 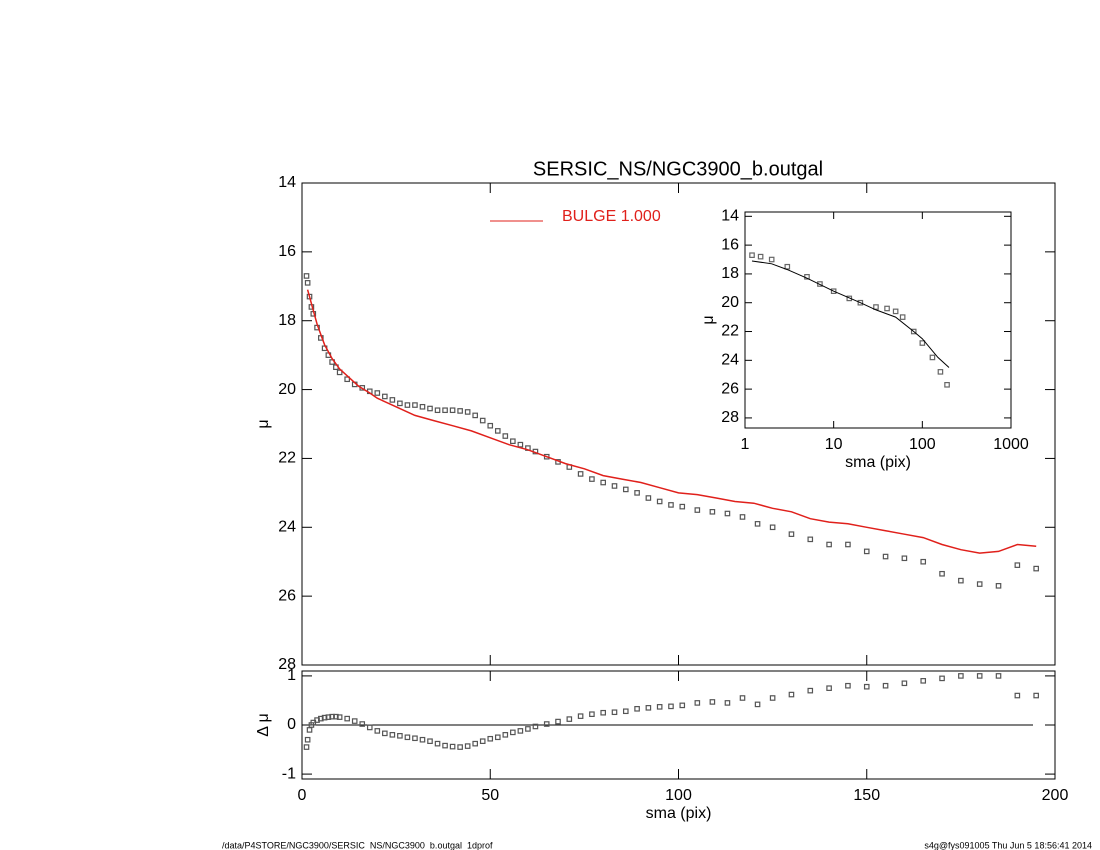 What do you see at coordinates (922, 444) in the screenshot?
I see `x-tick-label: 100` at bounding box center [922, 444].